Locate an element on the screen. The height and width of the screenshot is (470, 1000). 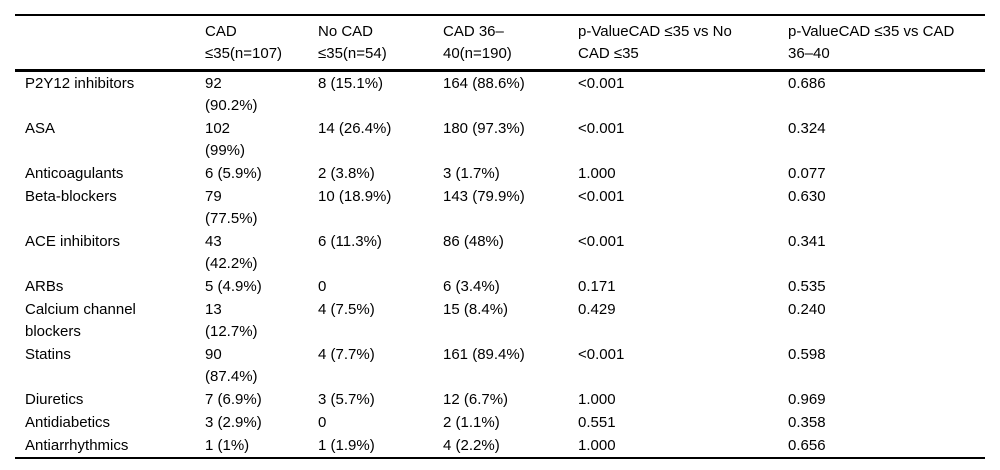
row-label: Calcium channel blockers is located at coordinates (80, 320).